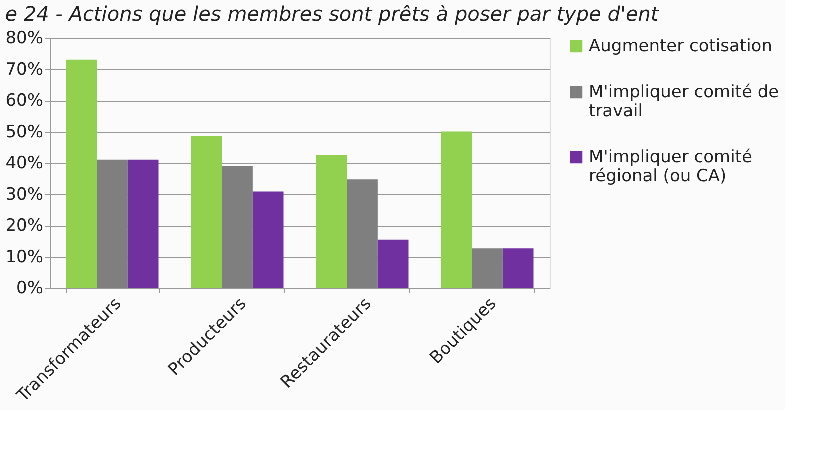 This screenshot has width=824, height=460. I want to click on y-tick-label: 70%, so click(25, 70).